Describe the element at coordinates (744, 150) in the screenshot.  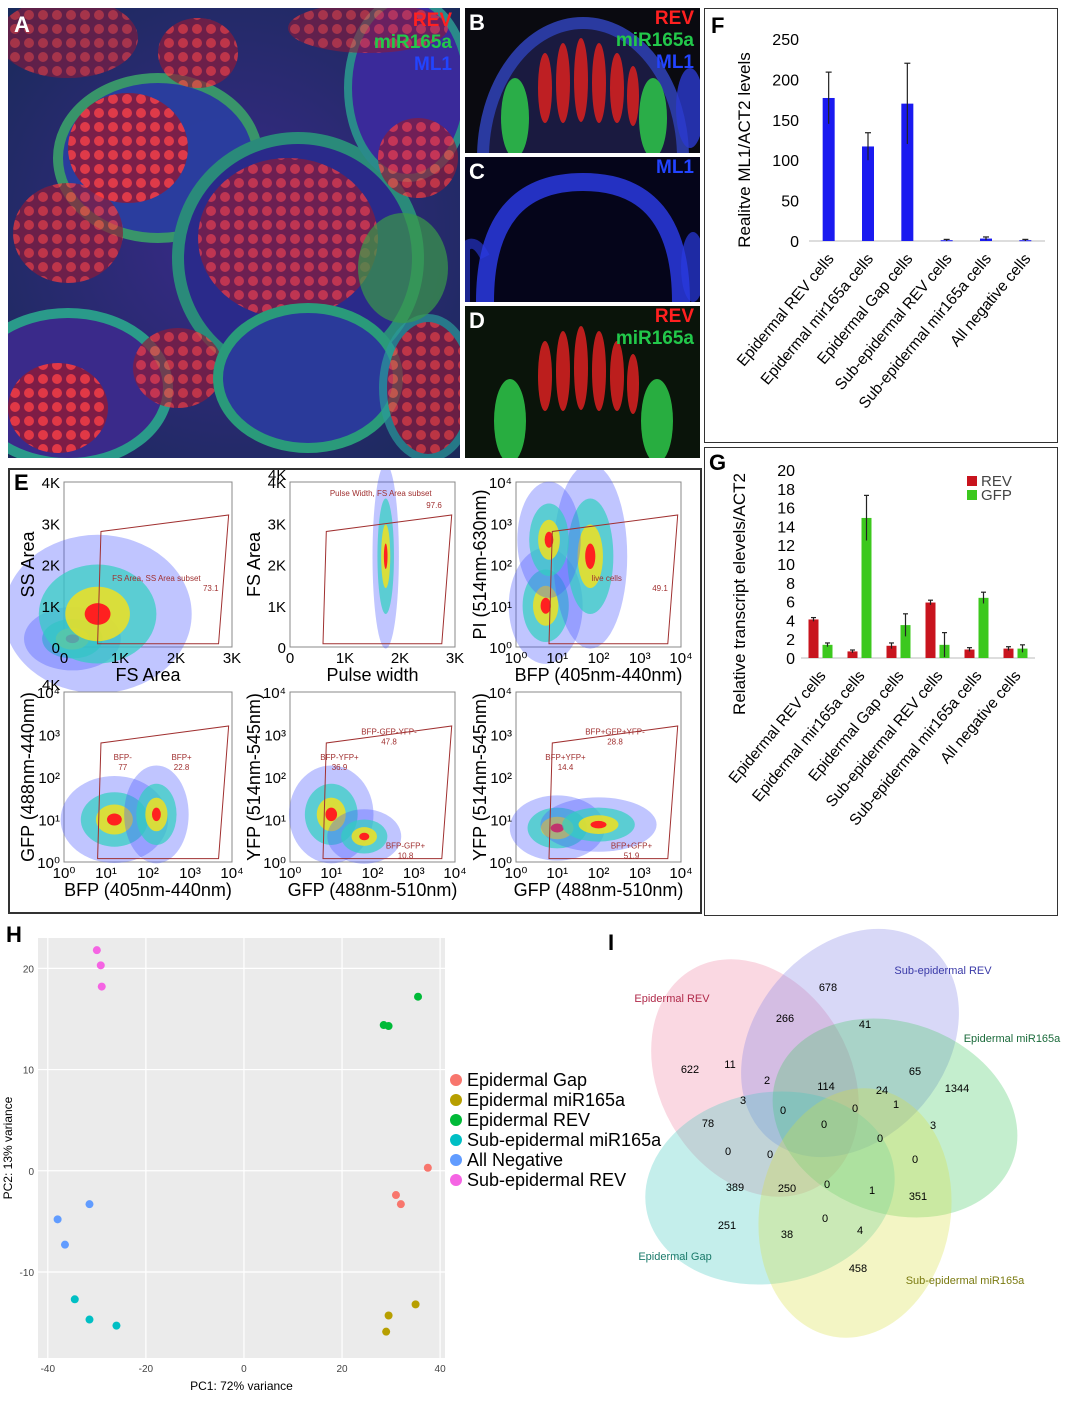
I see `y-axis-label: Realitve ML1/ACT2 levels` at that location.